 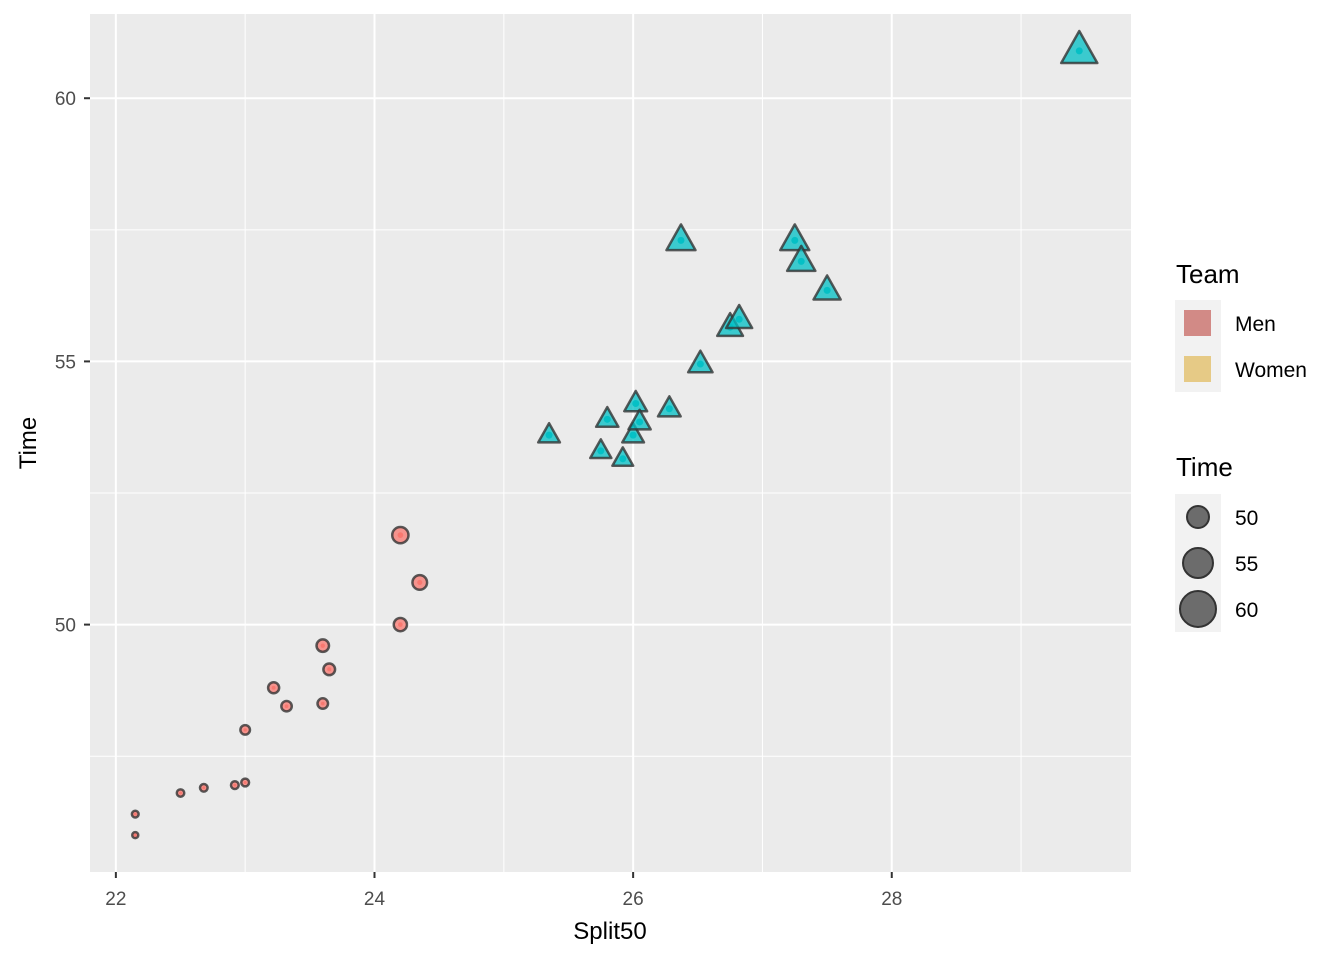 I want to click on legend-team: Team Men Women, so click(x=1241, y=325).